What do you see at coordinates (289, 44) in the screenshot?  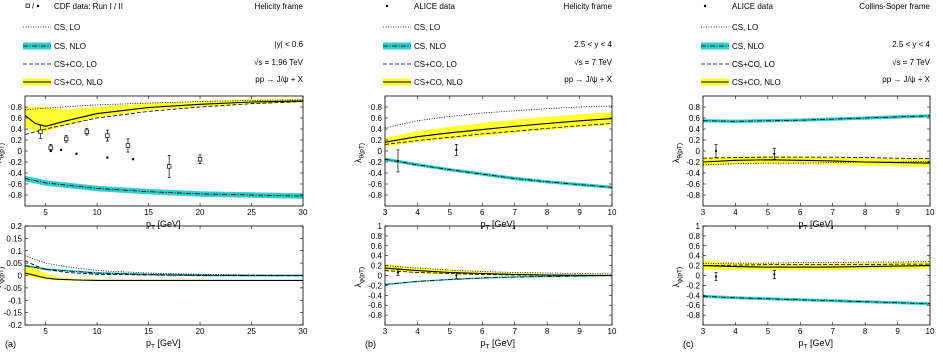 I see `info-line-0: |y| < 0.6` at bounding box center [289, 44].